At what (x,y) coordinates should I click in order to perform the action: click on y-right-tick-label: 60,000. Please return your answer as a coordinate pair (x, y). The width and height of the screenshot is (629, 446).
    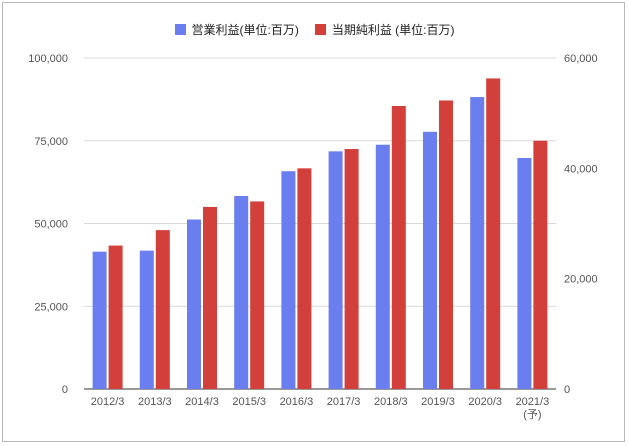
    Looking at the image, I should click on (581, 59).